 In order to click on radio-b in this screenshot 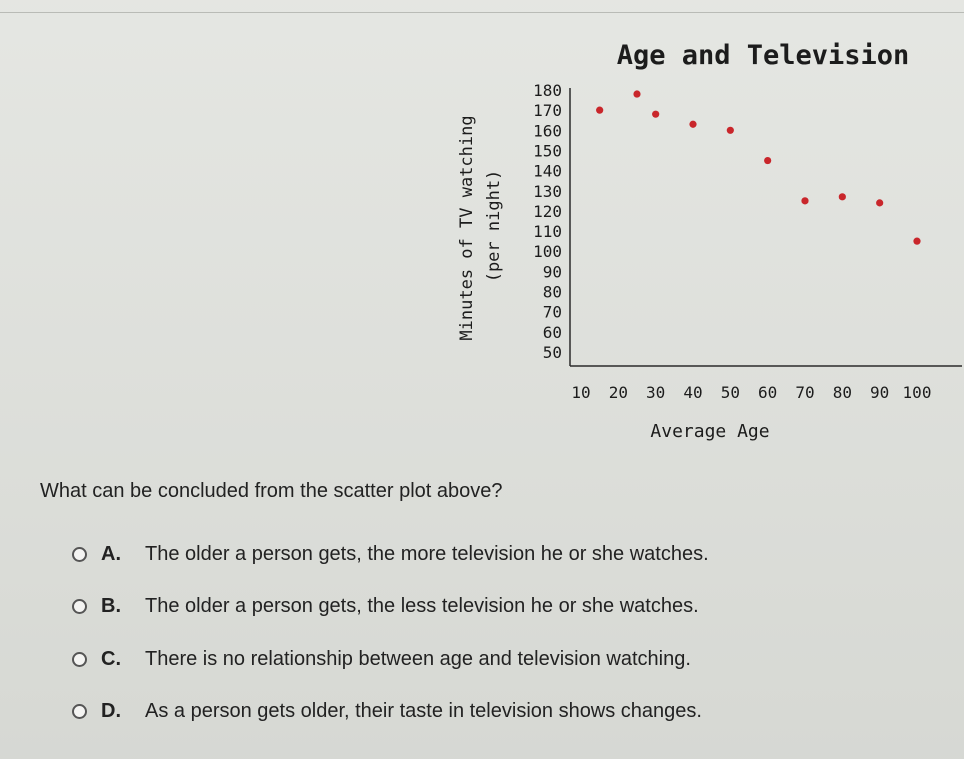, I will do `click(79, 606)`.